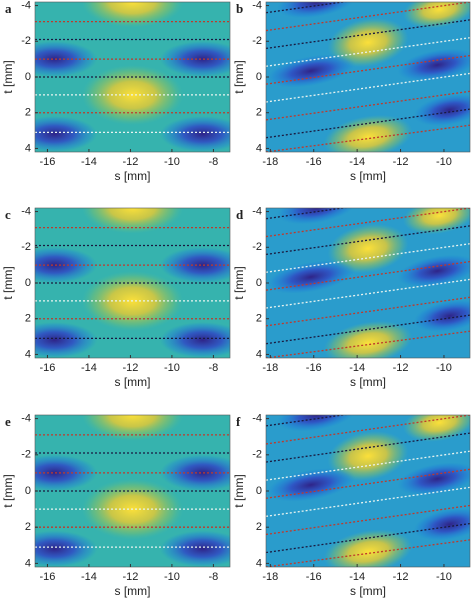  What do you see at coordinates (239, 8) in the screenshot?
I see `panel-label: b` at bounding box center [239, 8].